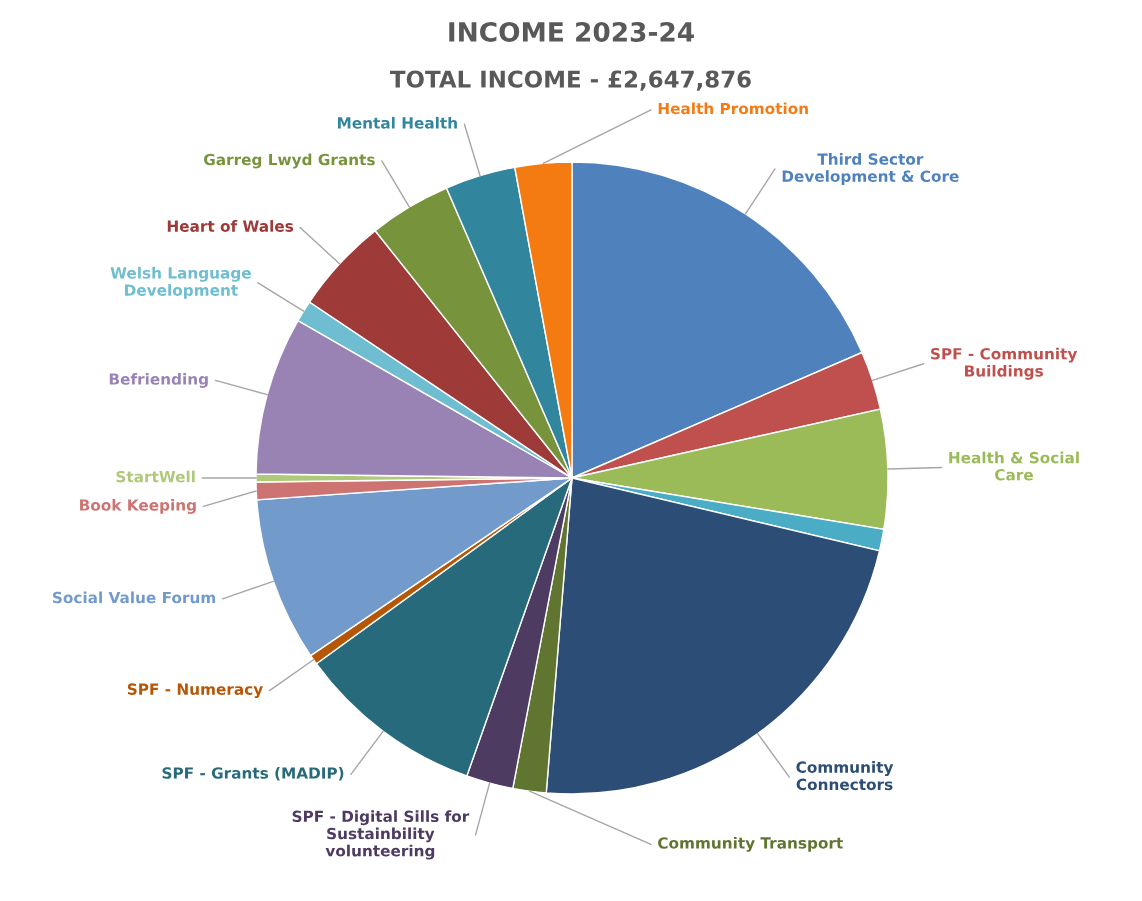  I want to click on chart-subtitle: TOTAL INCOME - £2,647,876, so click(570, 80).